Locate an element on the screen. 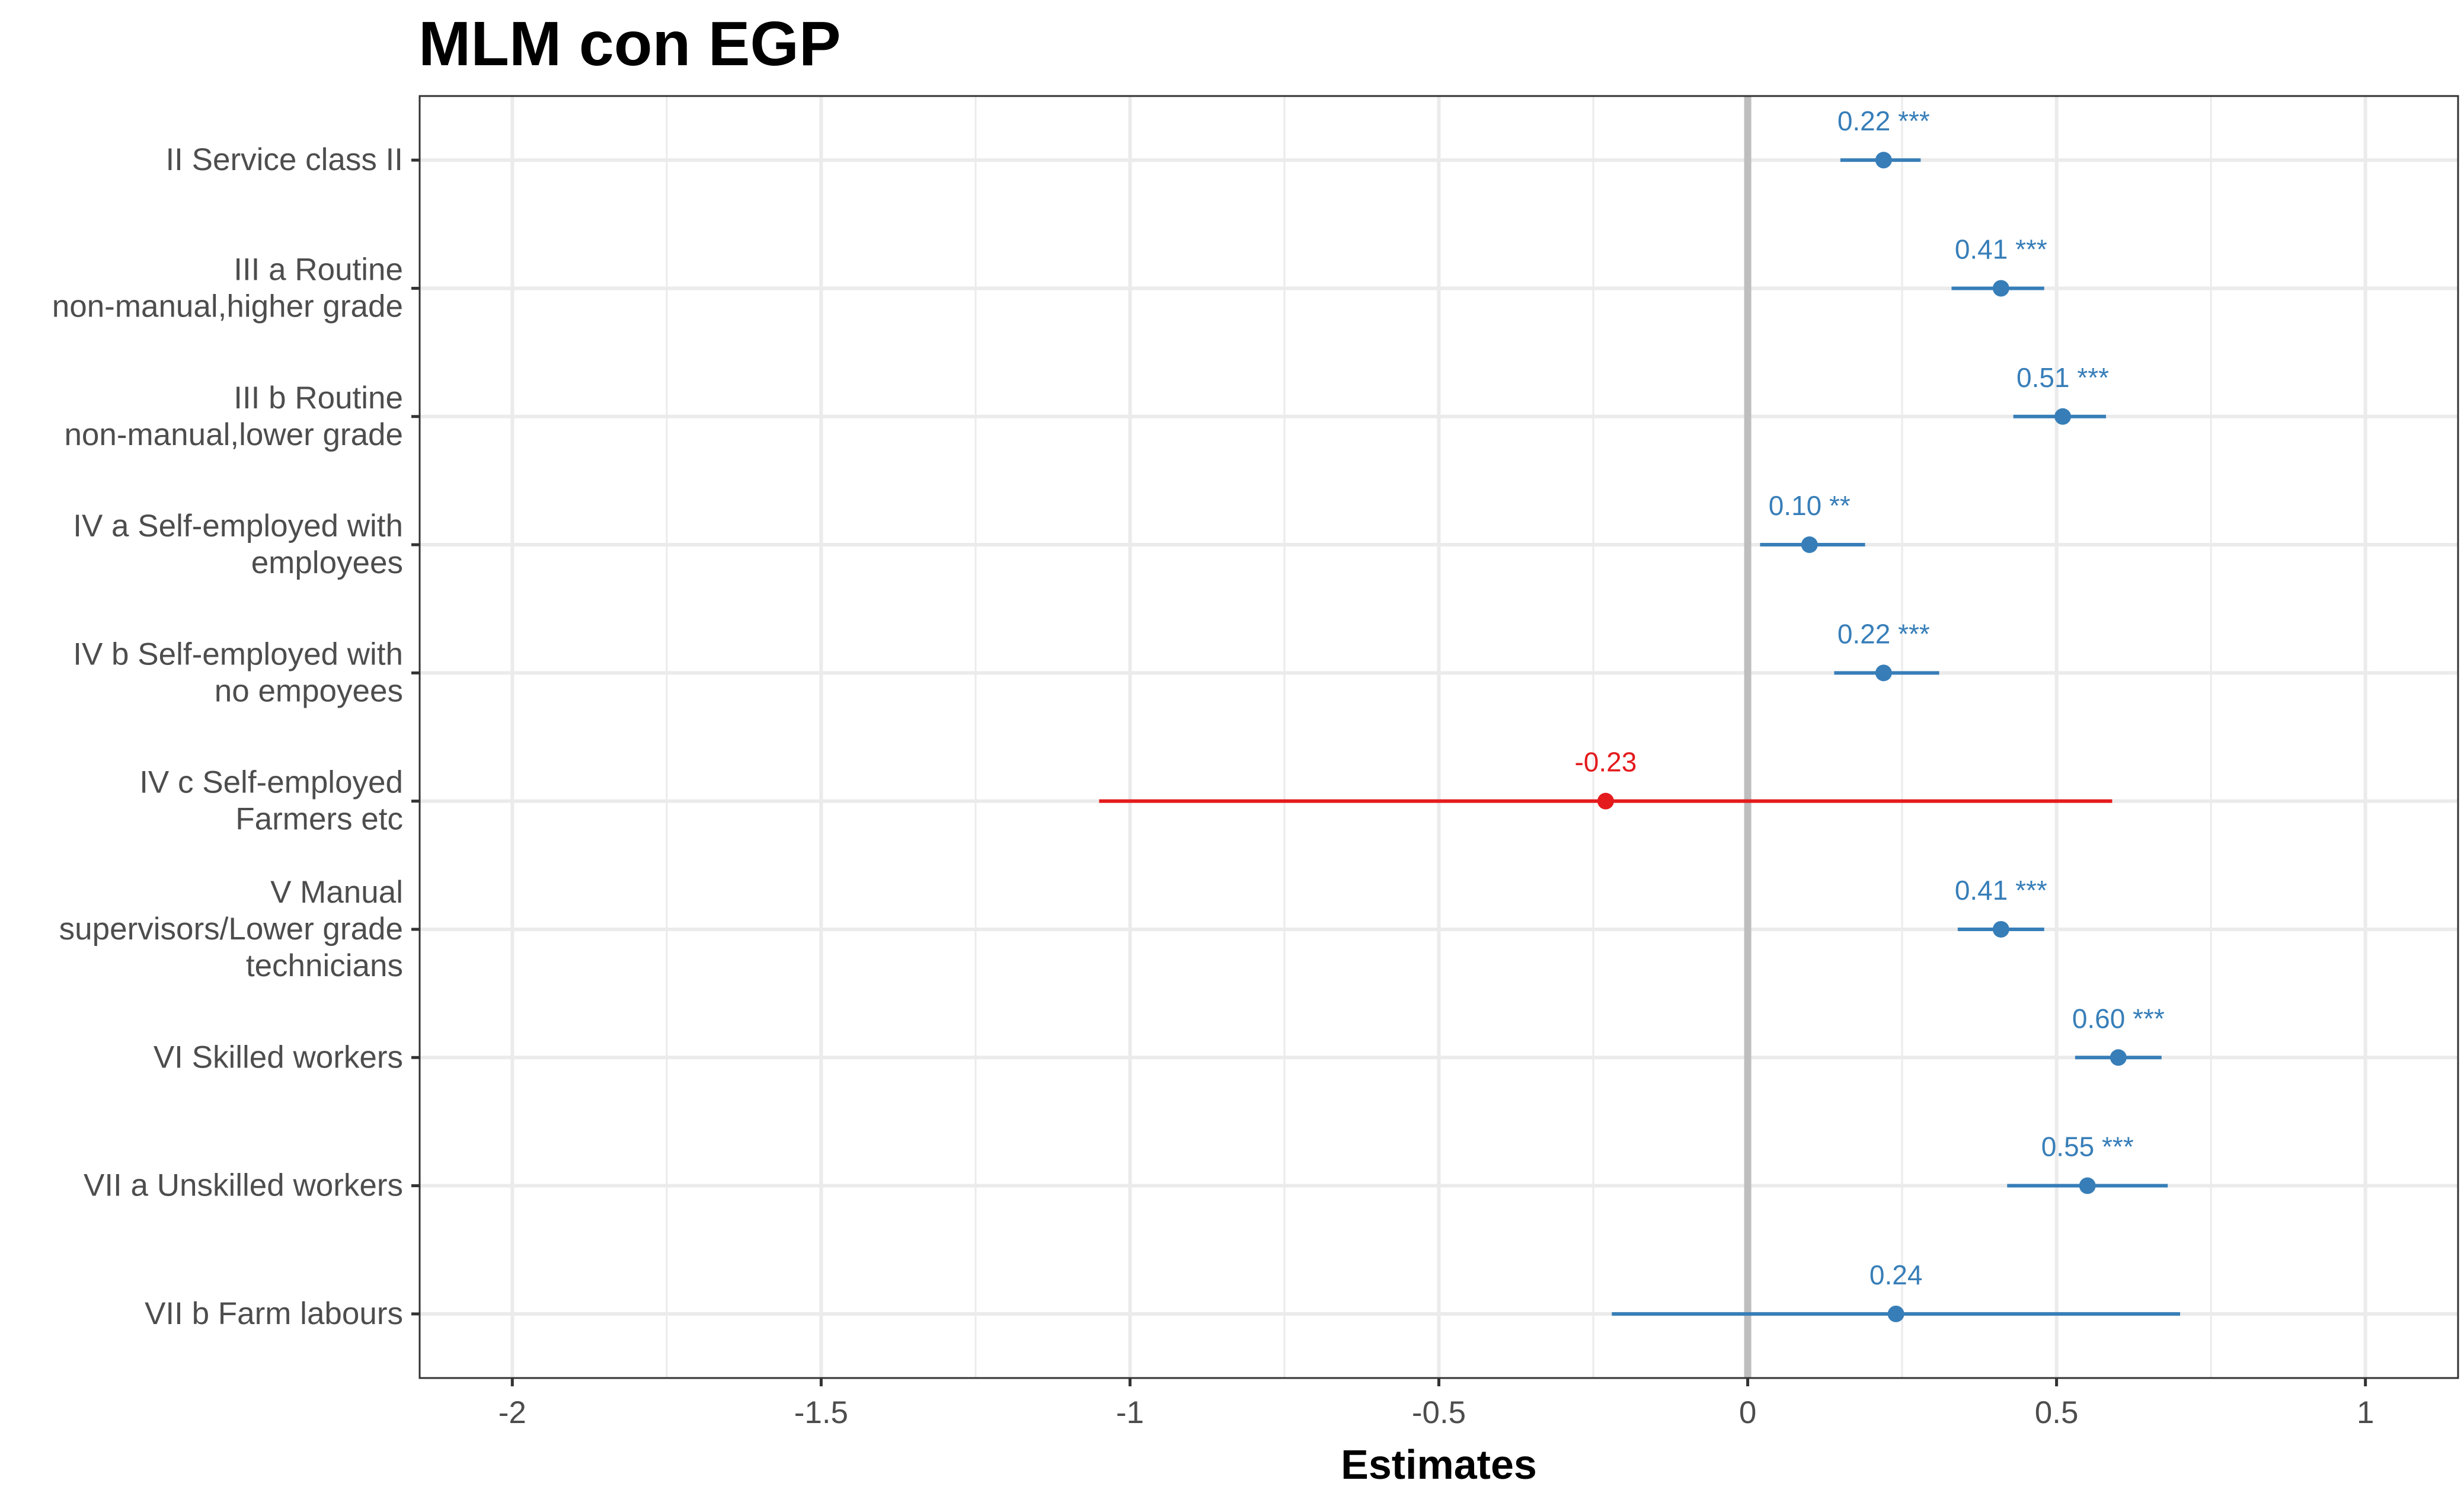 The image size is (2464, 1493). y-axis-category-label-line: supervisors/Lower grade is located at coordinates (231, 930).